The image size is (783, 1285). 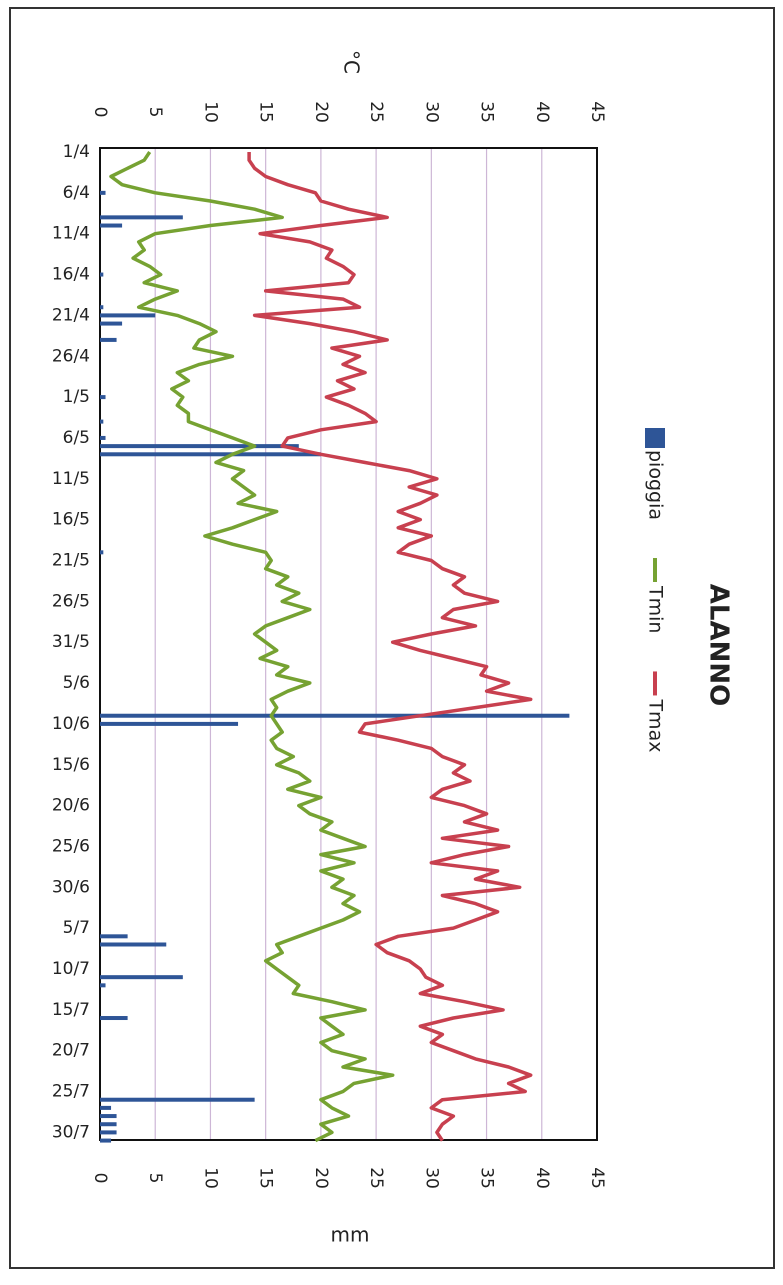 I want to click on x-tick-label: 21/4, so click(x=71, y=315).